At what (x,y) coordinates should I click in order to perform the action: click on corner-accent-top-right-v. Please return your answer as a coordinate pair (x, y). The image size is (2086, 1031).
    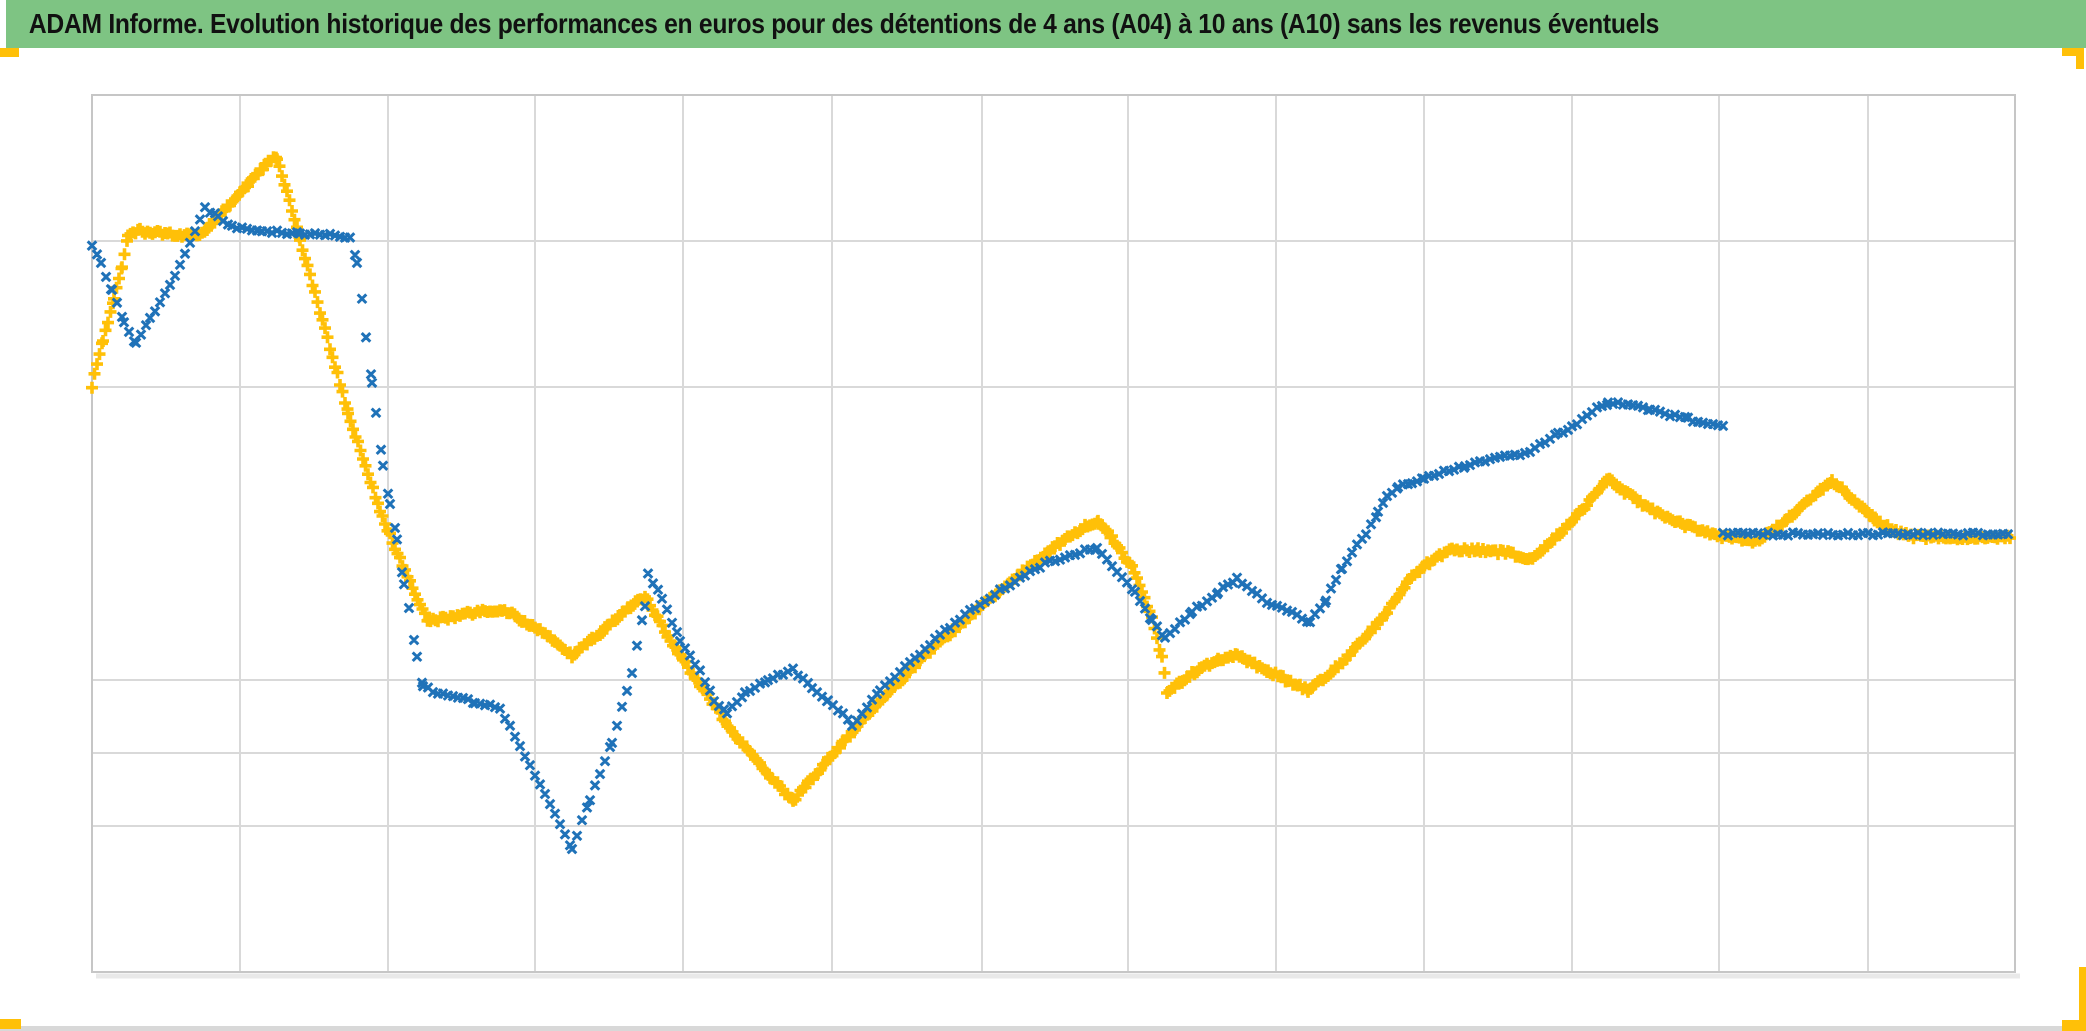
    Looking at the image, I should click on (2080, 58).